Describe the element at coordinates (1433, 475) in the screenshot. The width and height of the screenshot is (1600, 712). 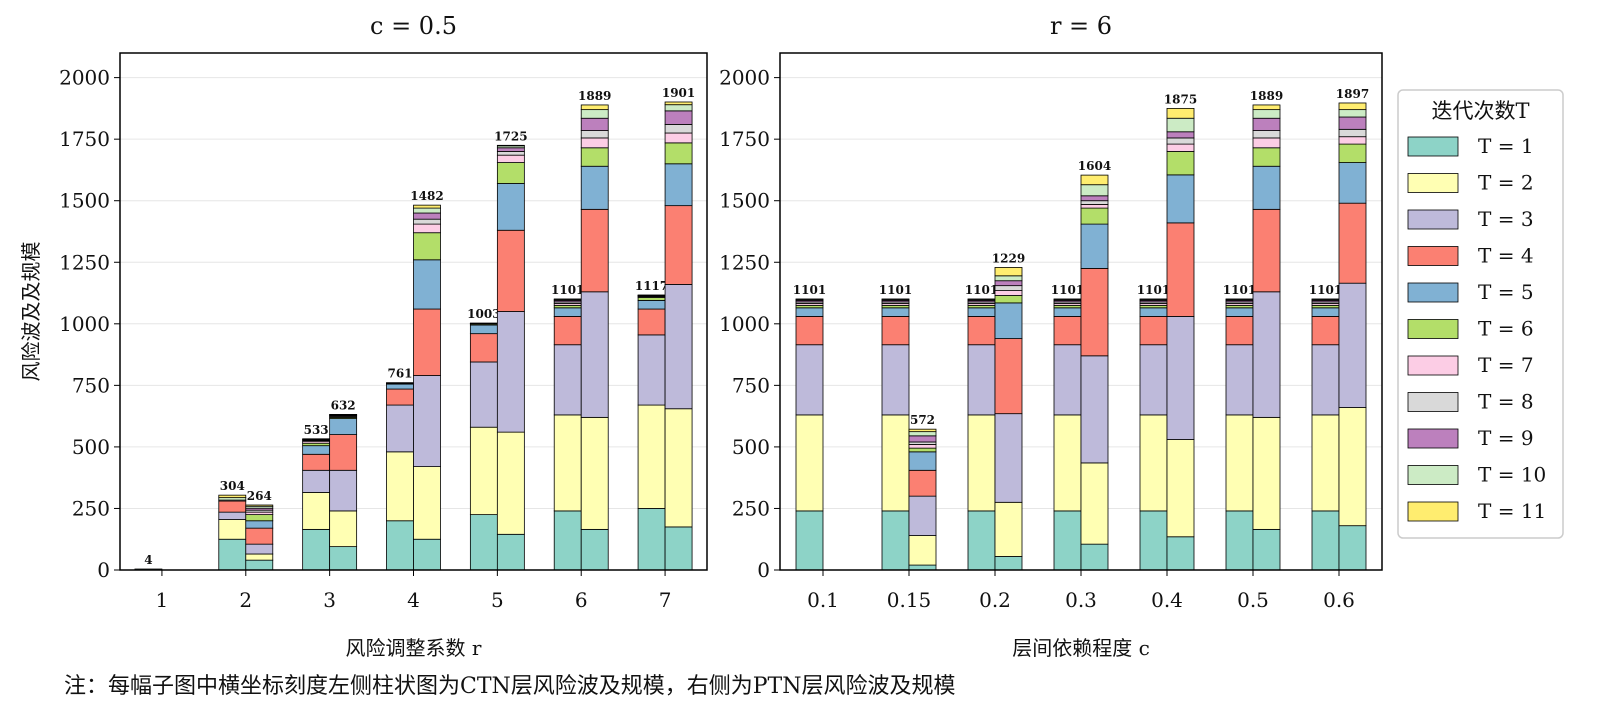
I see `legend-swatch-t10` at that location.